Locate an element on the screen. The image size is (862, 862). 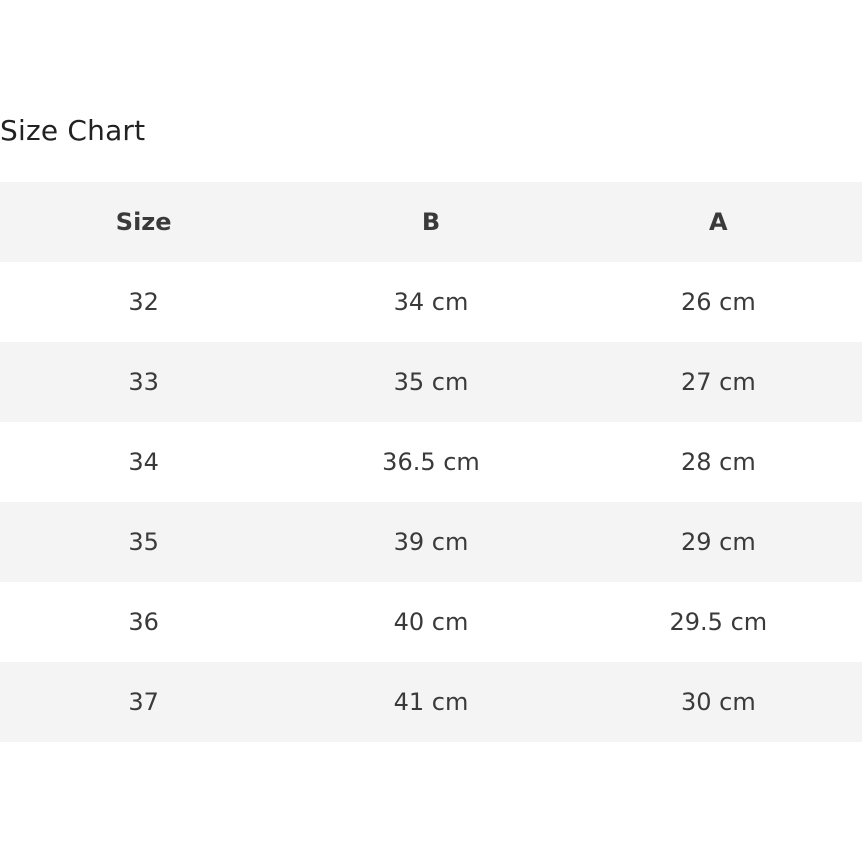
table-row: 36 40 cm 29.5 cm is located at coordinates (431, 622).